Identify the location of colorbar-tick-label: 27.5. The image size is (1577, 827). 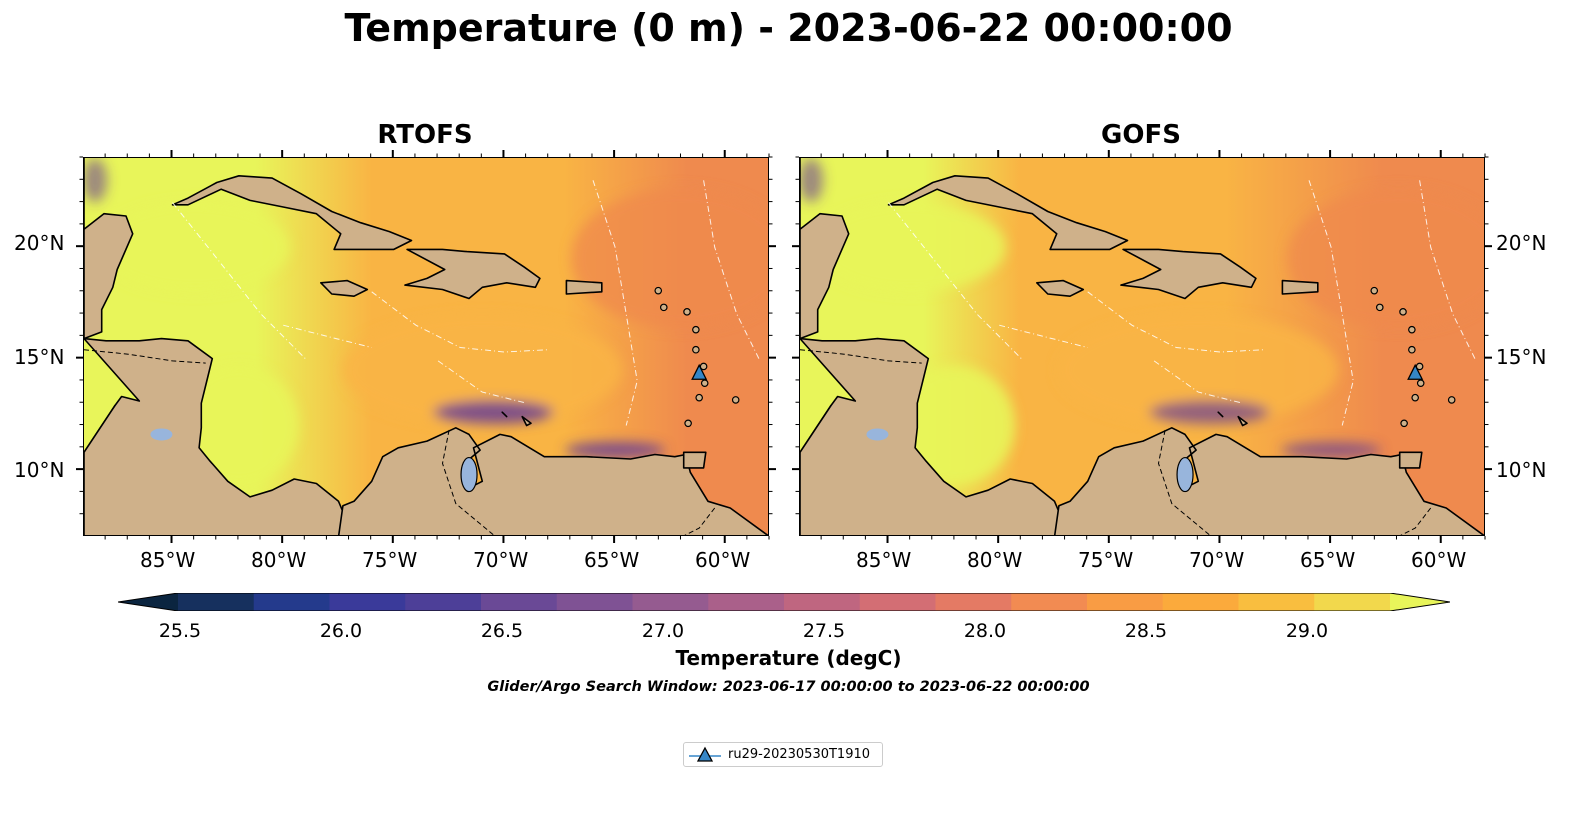
(824, 631).